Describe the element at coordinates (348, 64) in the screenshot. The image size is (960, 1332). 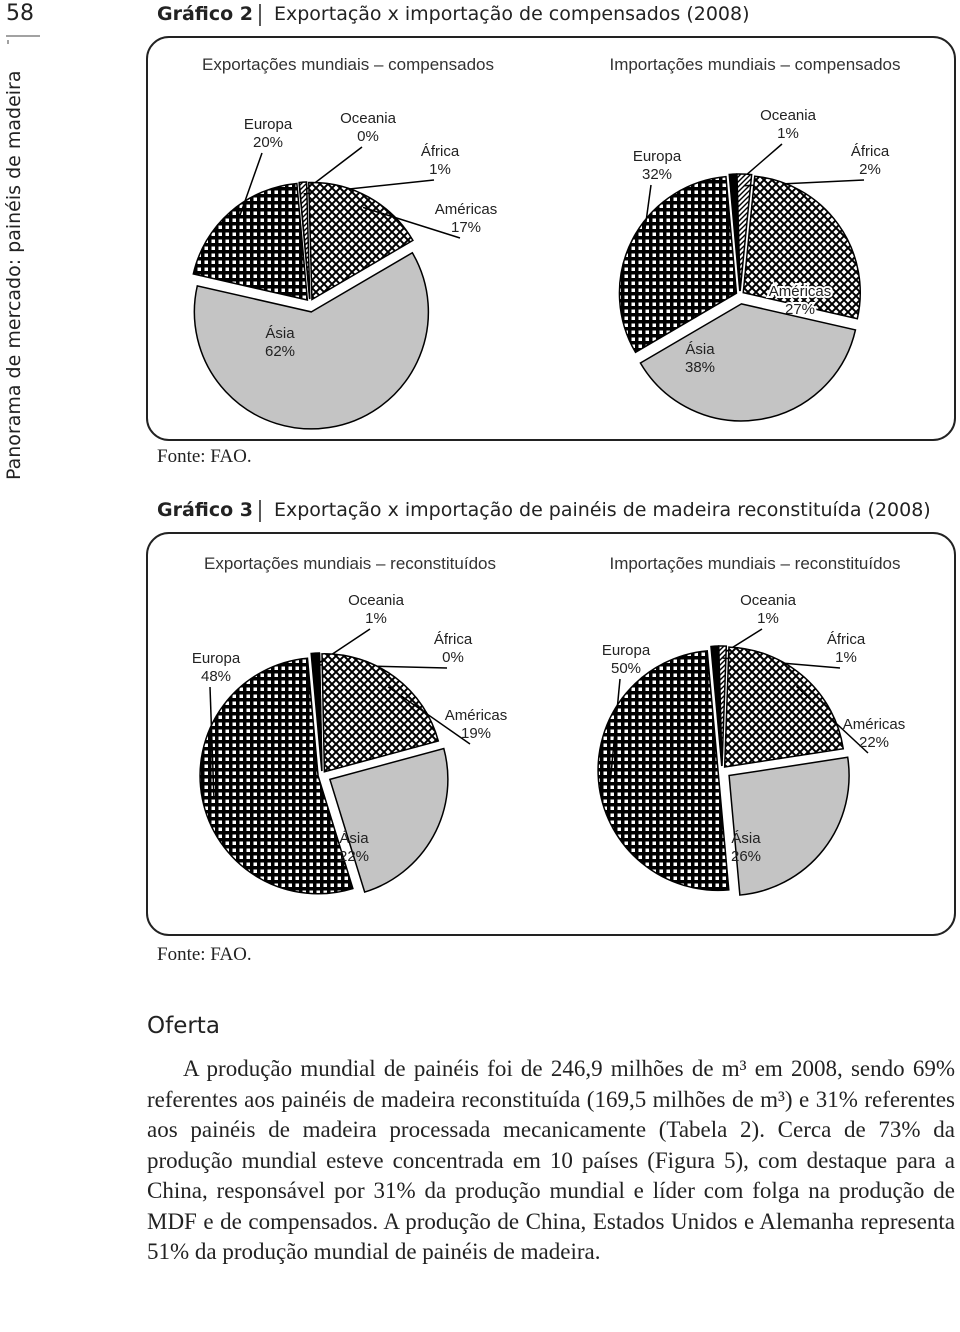
I see `chart-title: Exportações mundiais – compensados` at that location.